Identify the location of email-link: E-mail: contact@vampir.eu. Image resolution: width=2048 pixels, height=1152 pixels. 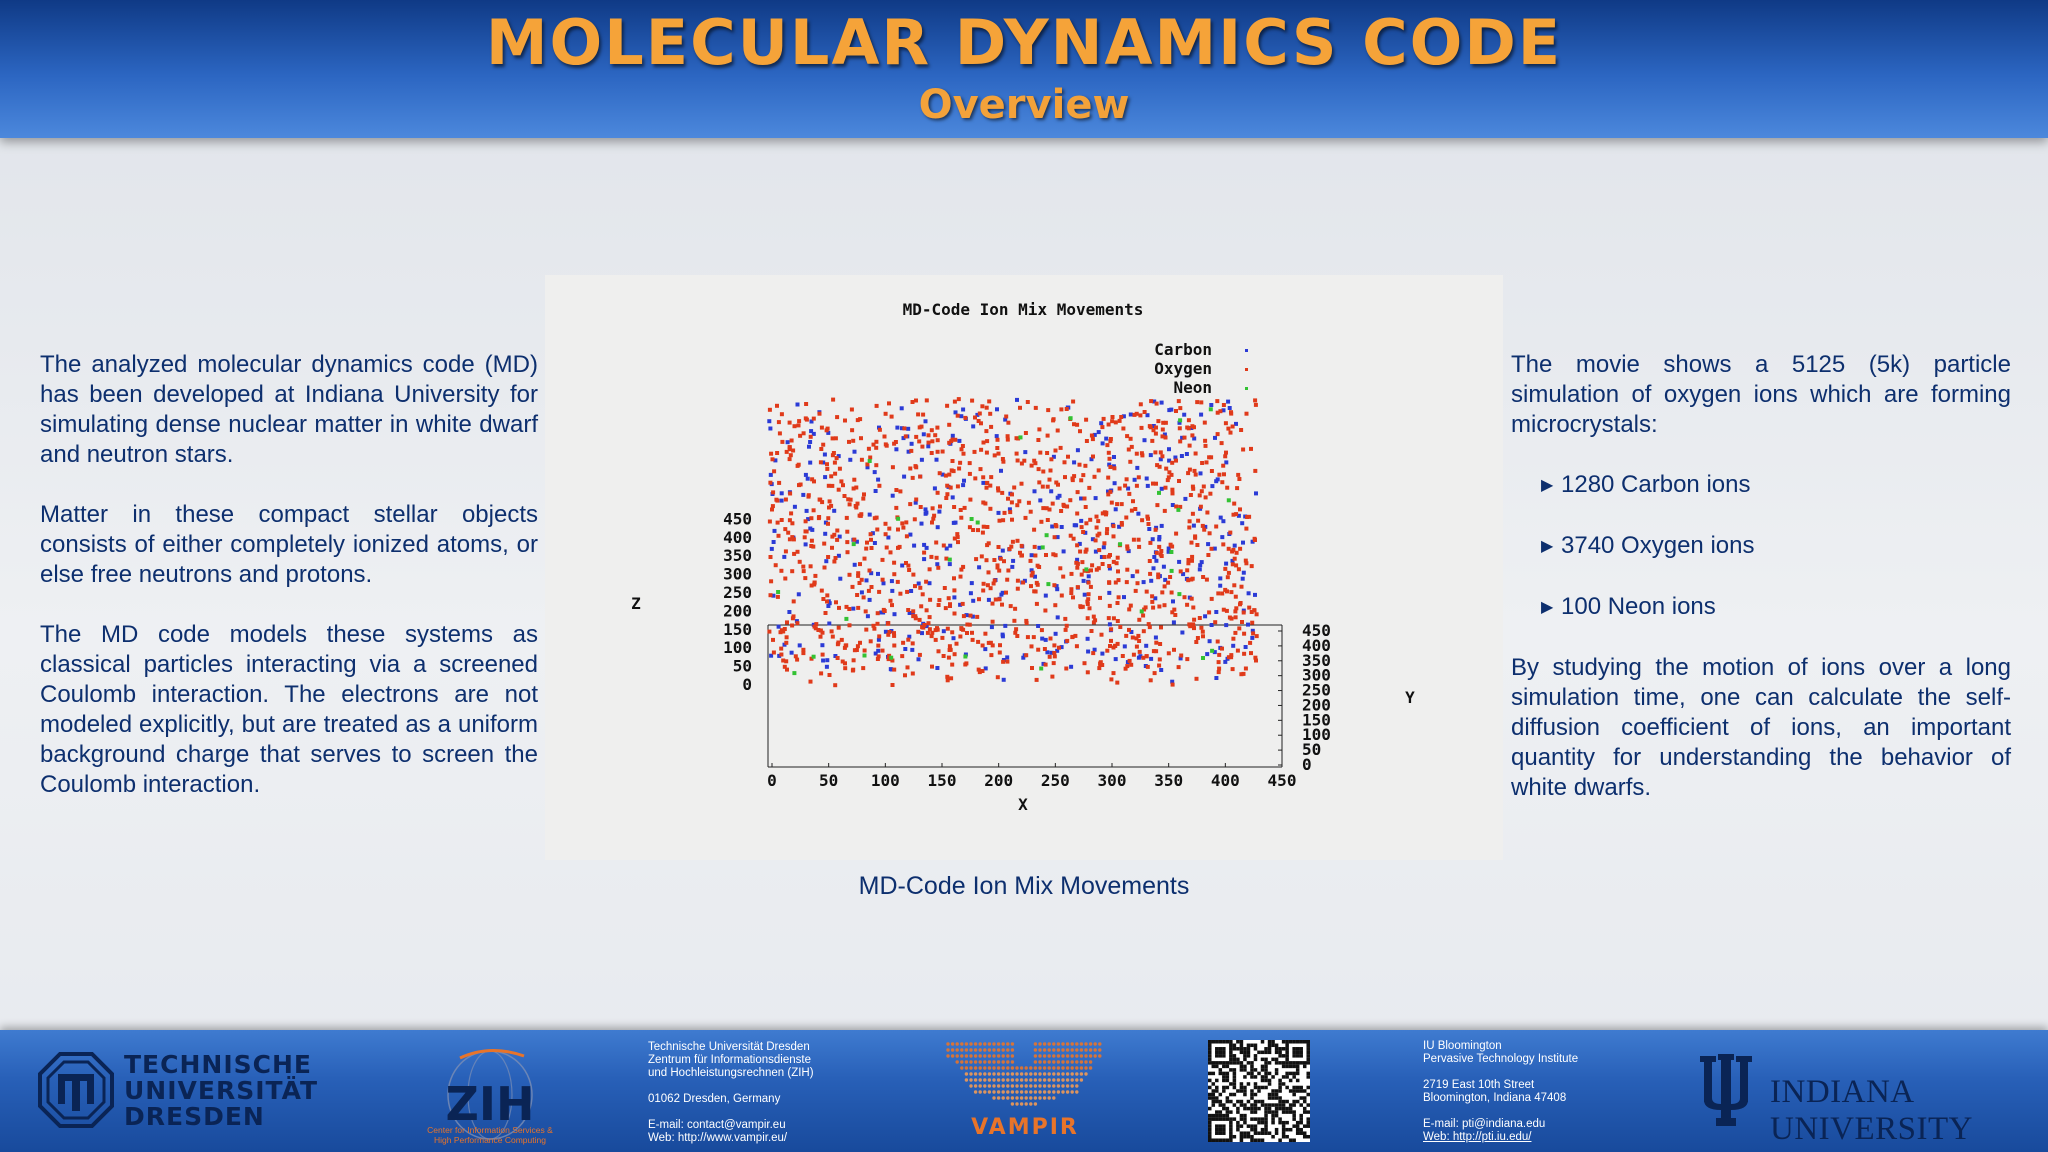
(717, 1125).